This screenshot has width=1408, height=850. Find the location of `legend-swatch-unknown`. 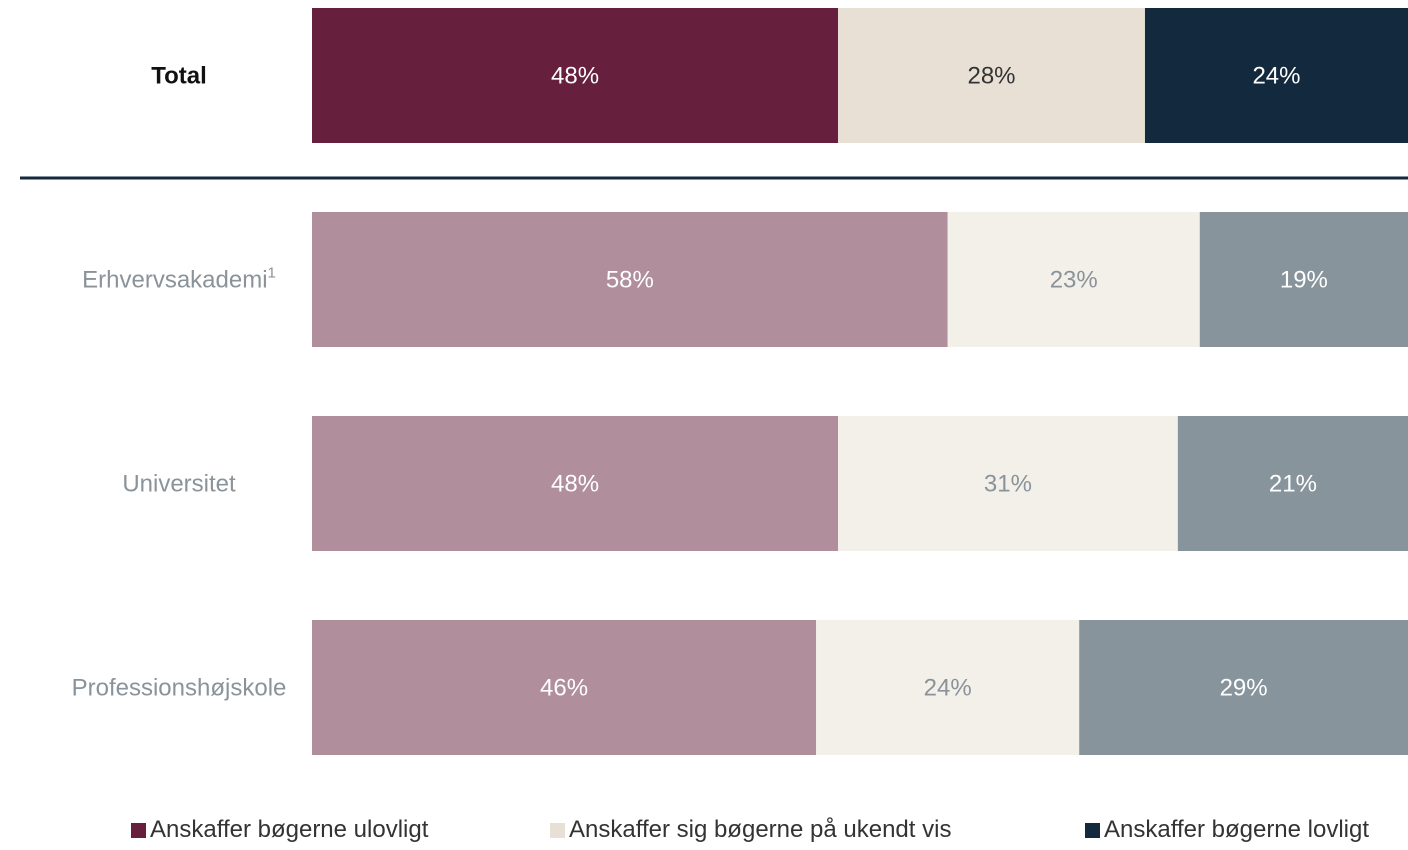

legend-swatch-unknown is located at coordinates (557, 830).